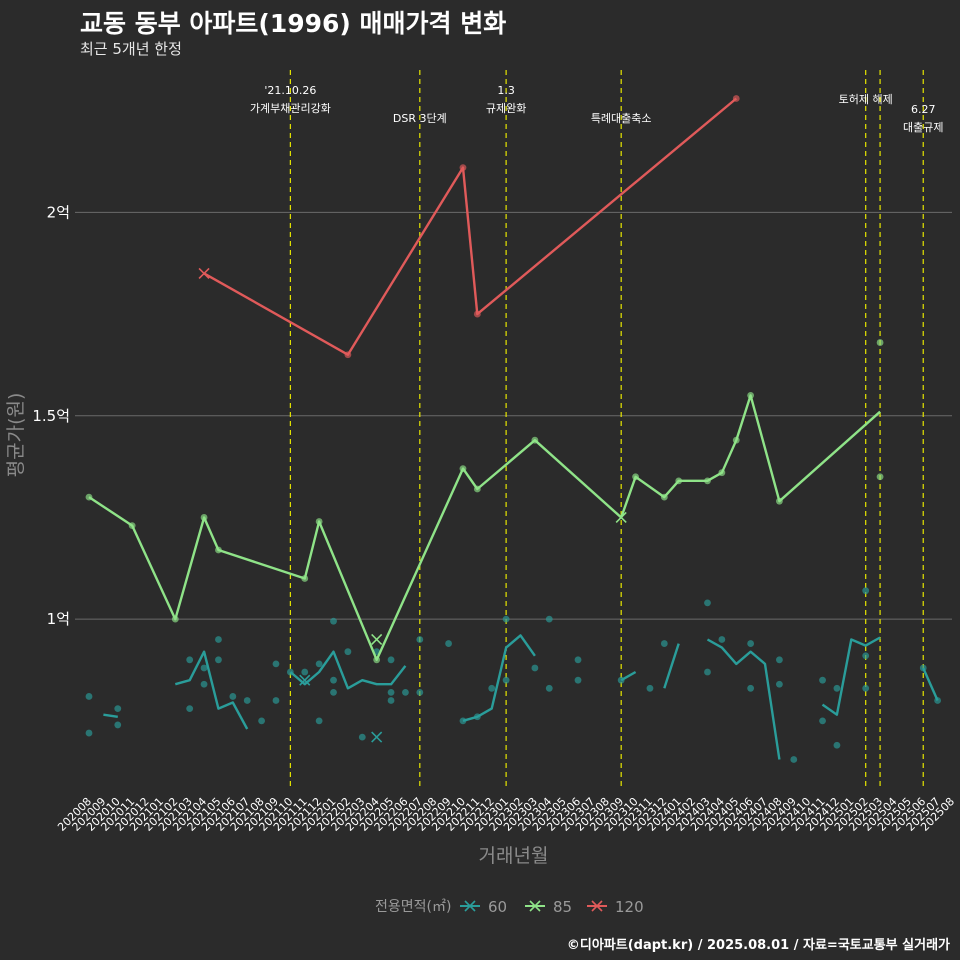 The width and height of the screenshot is (960, 960). What do you see at coordinates (51, 416) in the screenshot?
I see `y-tick-label-1: 1.5억` at bounding box center [51, 416].